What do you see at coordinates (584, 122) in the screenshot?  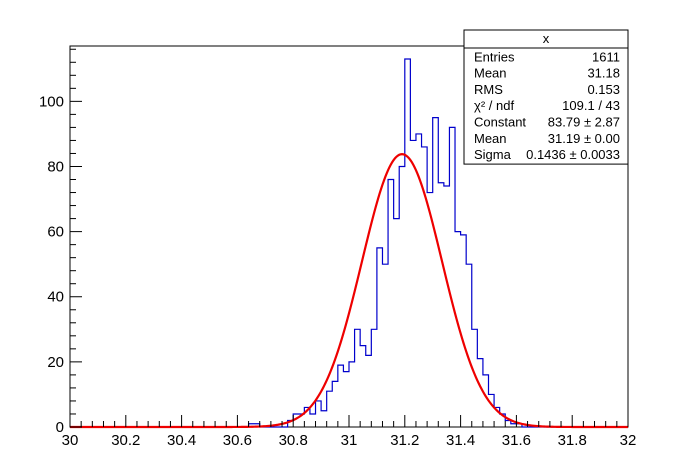 I see `stats-row-value: 83.79 ± 2.87` at bounding box center [584, 122].